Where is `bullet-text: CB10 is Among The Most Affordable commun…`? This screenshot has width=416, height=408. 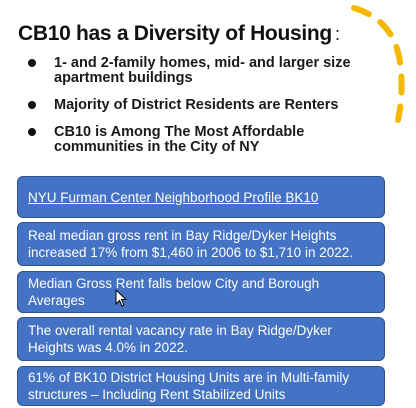 bullet-text: CB10 is Among The Most Affordable commun… is located at coordinates (179, 139).